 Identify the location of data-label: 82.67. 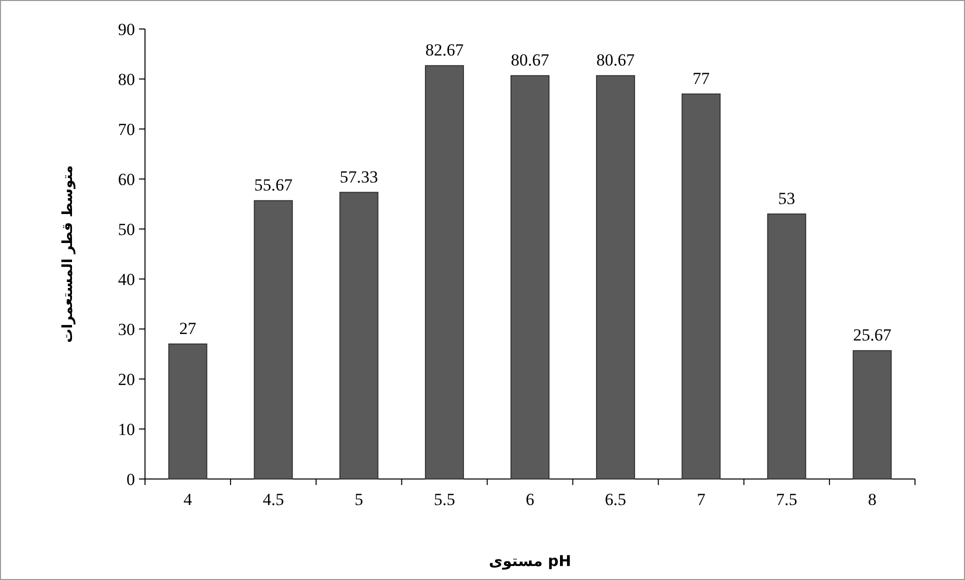
(444, 50).